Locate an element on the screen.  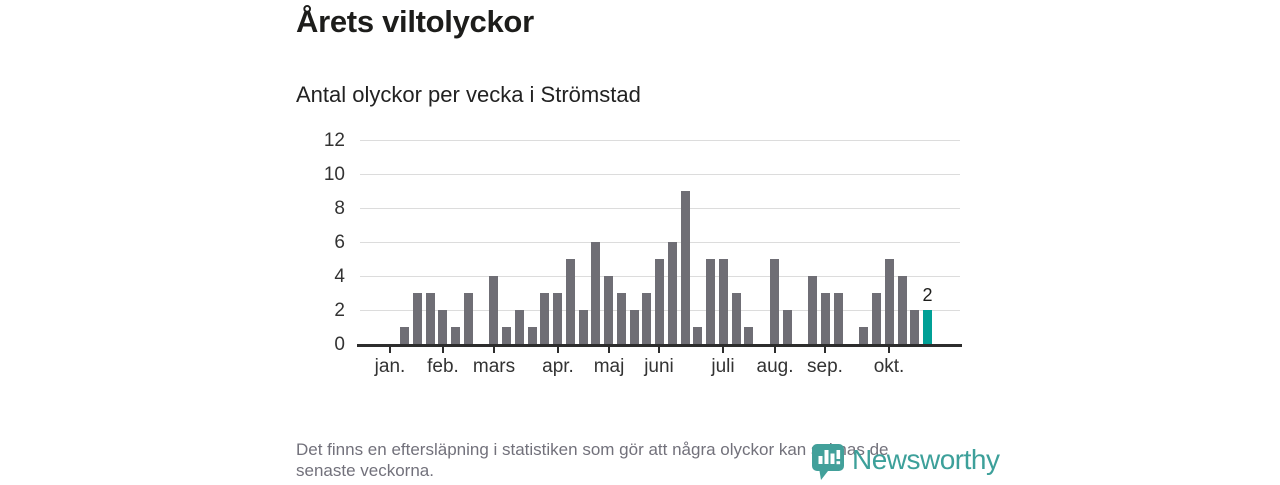
x-tick-label-maj: maj is located at coordinates (609, 366).